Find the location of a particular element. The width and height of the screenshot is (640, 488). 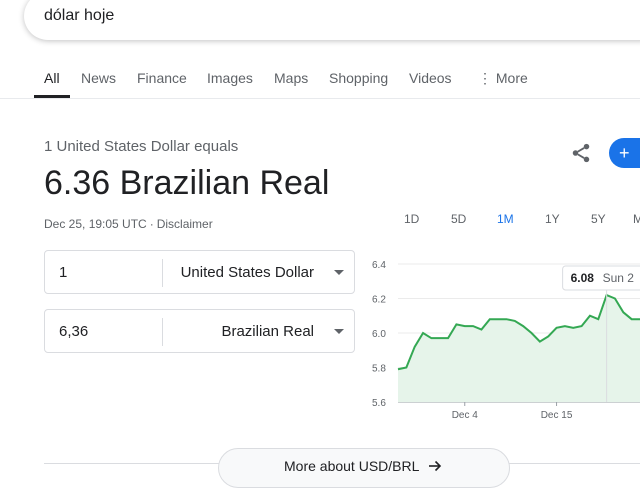

equals-label: 1 United States Dollar equals is located at coordinates (141, 146).